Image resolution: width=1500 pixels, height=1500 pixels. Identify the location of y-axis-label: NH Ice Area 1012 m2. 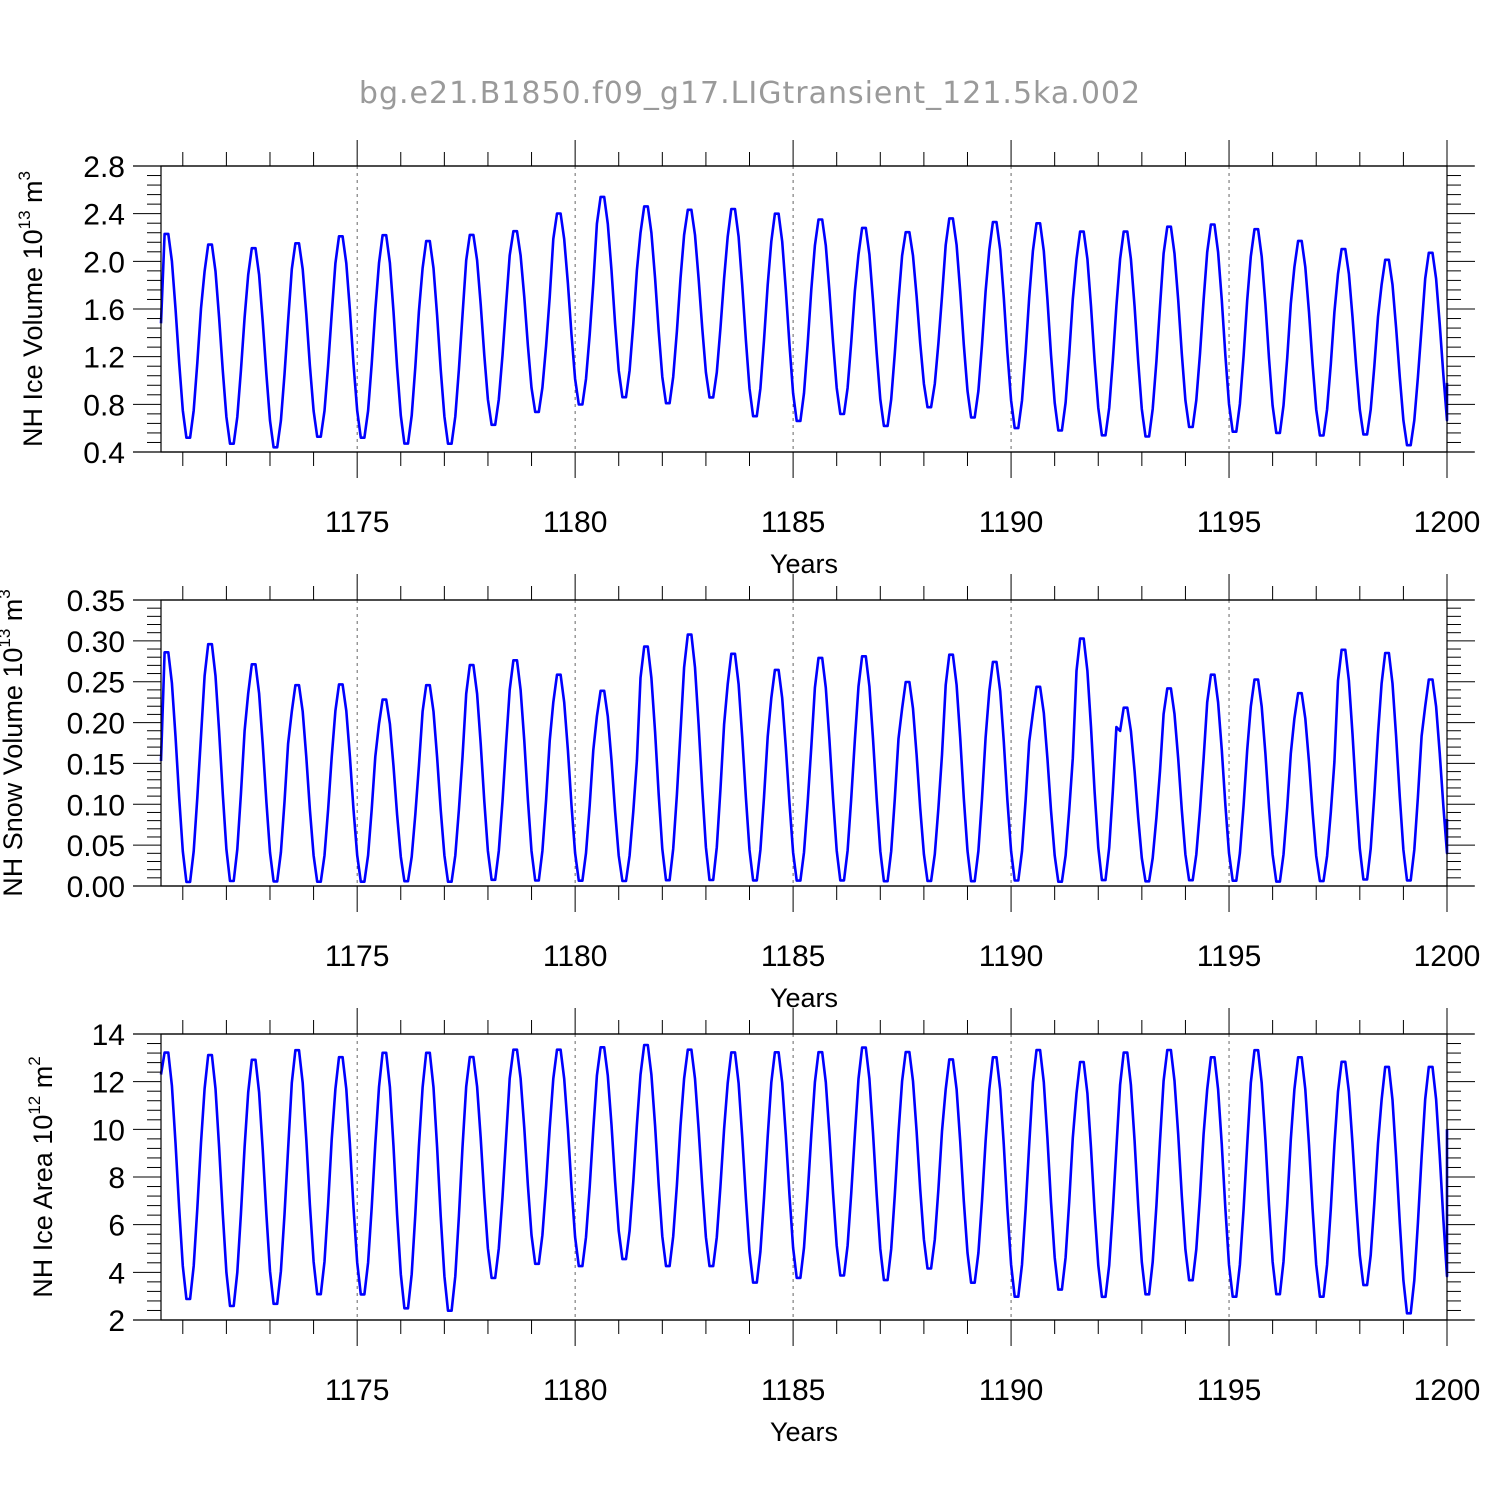
(41, 1176).